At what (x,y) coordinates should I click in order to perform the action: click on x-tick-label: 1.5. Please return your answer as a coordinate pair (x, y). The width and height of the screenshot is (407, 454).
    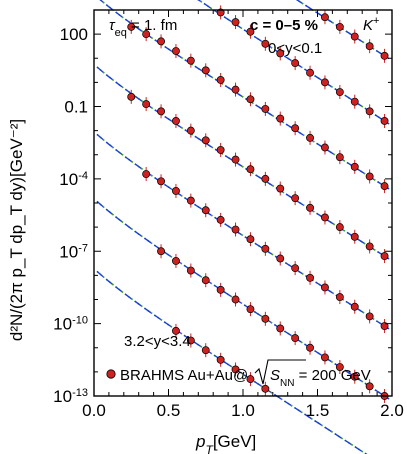
    Looking at the image, I should click on (318, 410).